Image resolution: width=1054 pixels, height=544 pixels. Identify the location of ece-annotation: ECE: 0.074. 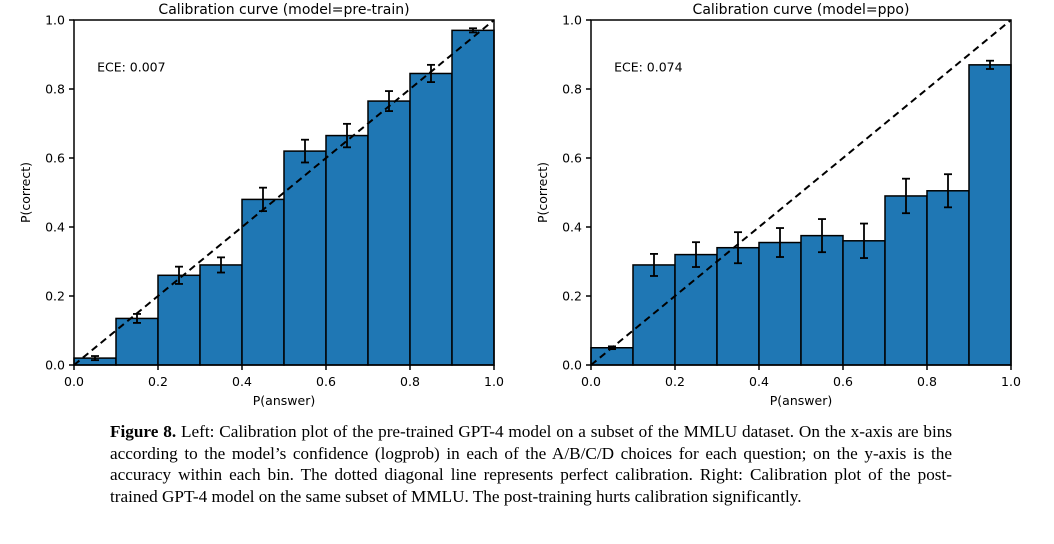
(648, 67).